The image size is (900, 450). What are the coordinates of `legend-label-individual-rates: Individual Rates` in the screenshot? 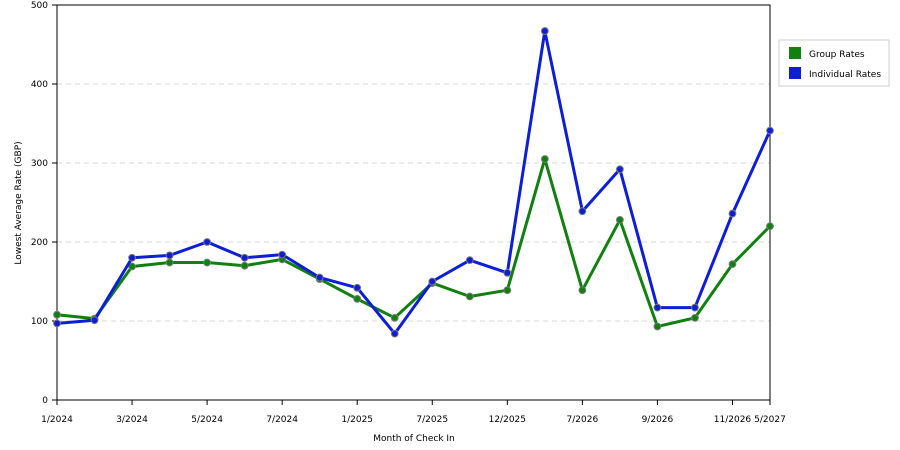 It's located at (845, 75).